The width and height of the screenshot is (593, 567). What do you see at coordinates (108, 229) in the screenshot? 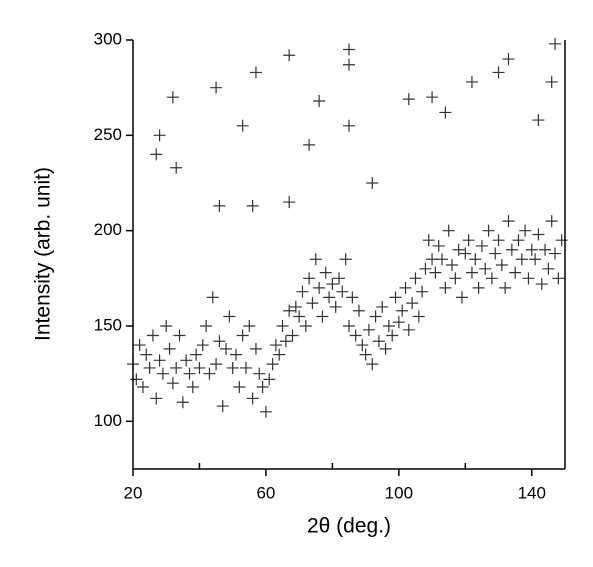
I see `y-tick-label: 200` at bounding box center [108, 229].